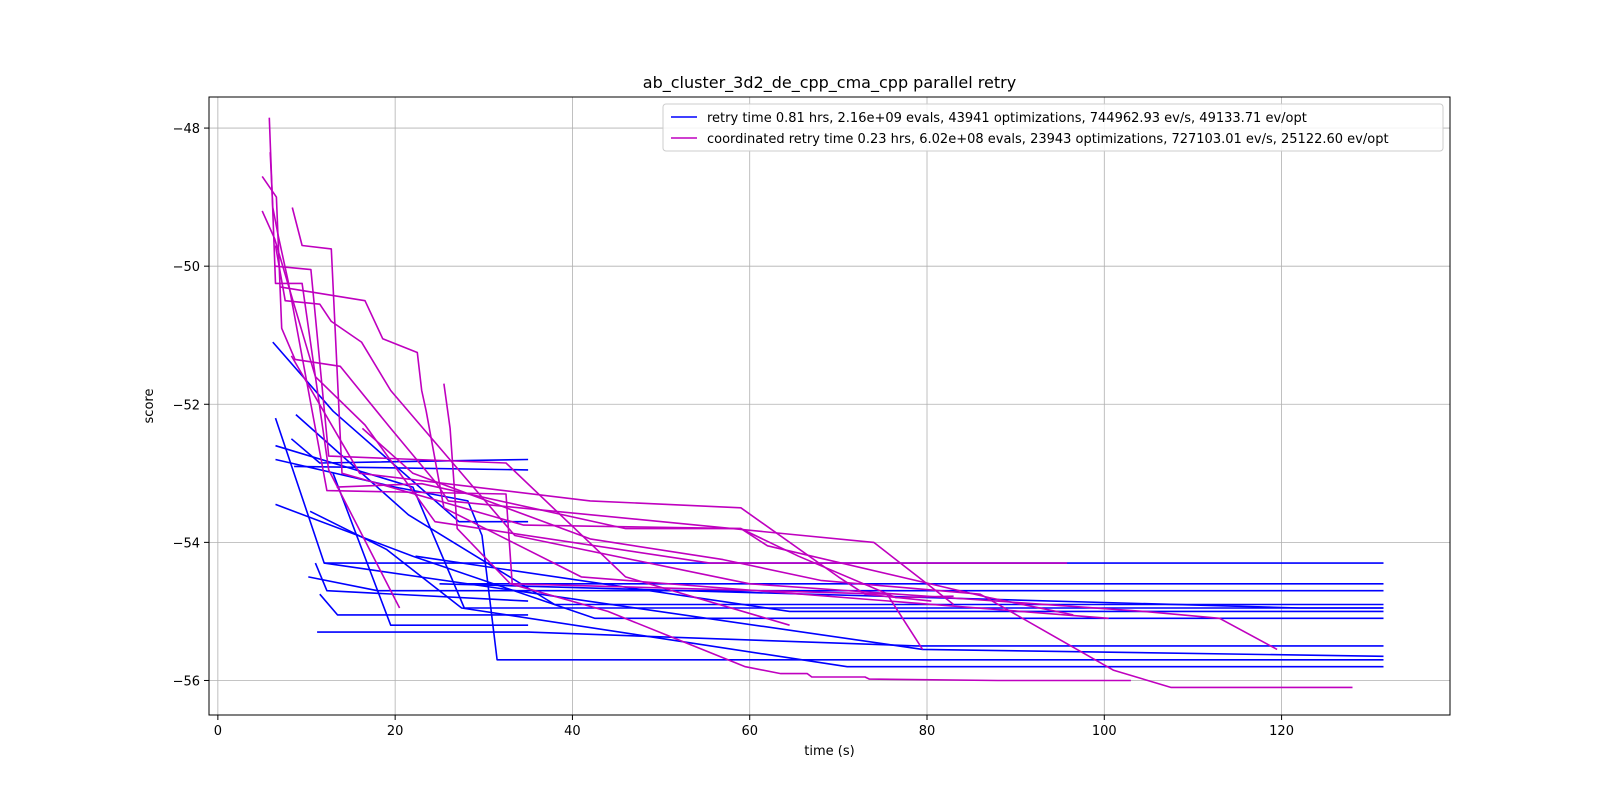  Describe the element at coordinates (186, 267) in the screenshot. I see `y-tick-label: −50` at that location.